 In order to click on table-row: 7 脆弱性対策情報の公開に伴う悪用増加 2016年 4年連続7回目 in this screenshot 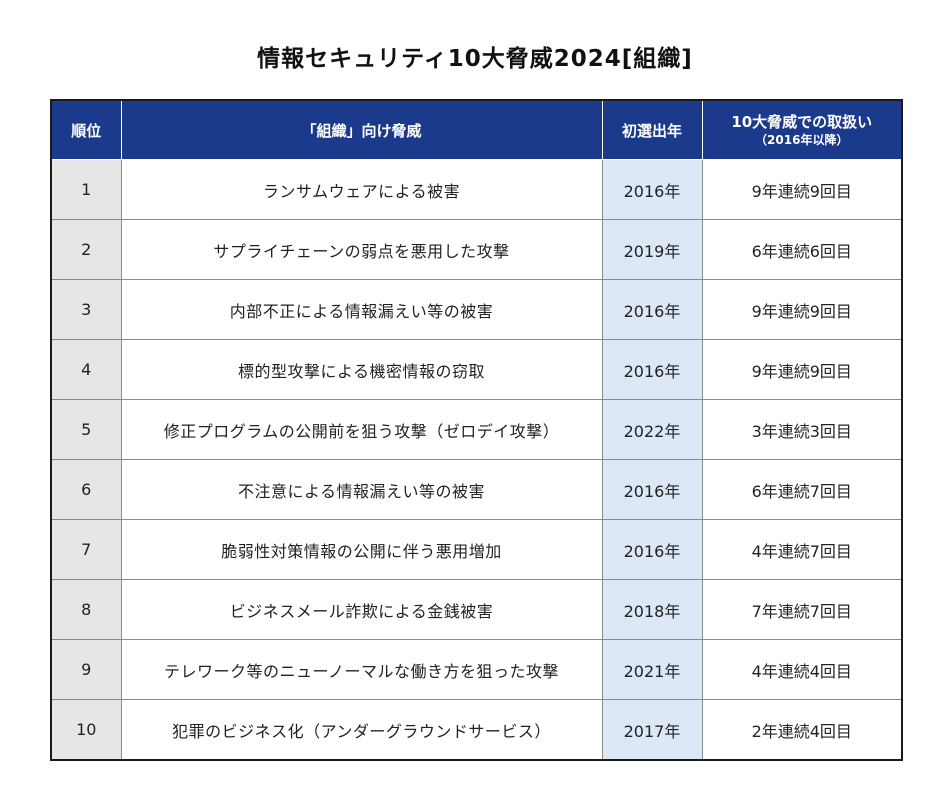, I will do `click(476, 549)`.